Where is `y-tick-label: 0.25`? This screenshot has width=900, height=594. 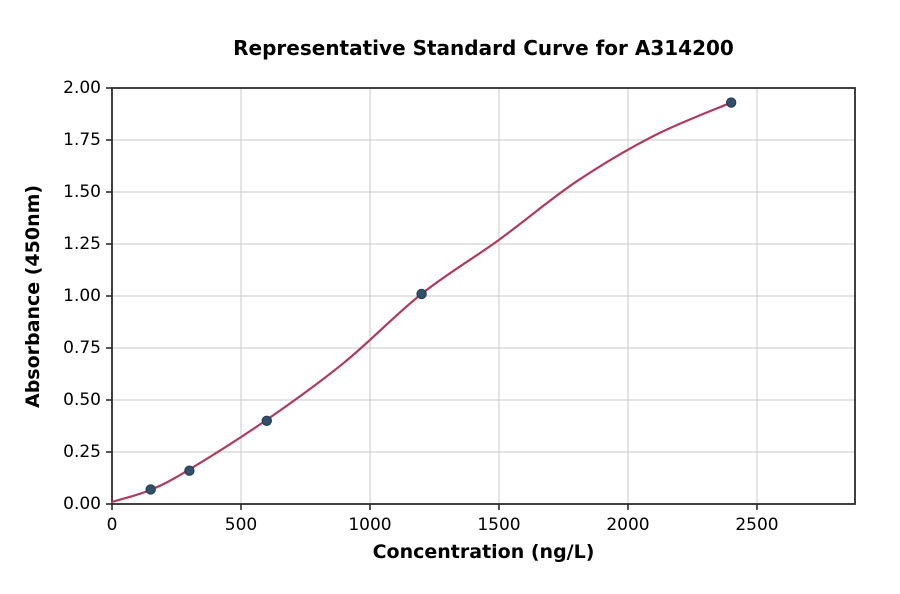 y-tick-label: 0.25 is located at coordinates (82, 452).